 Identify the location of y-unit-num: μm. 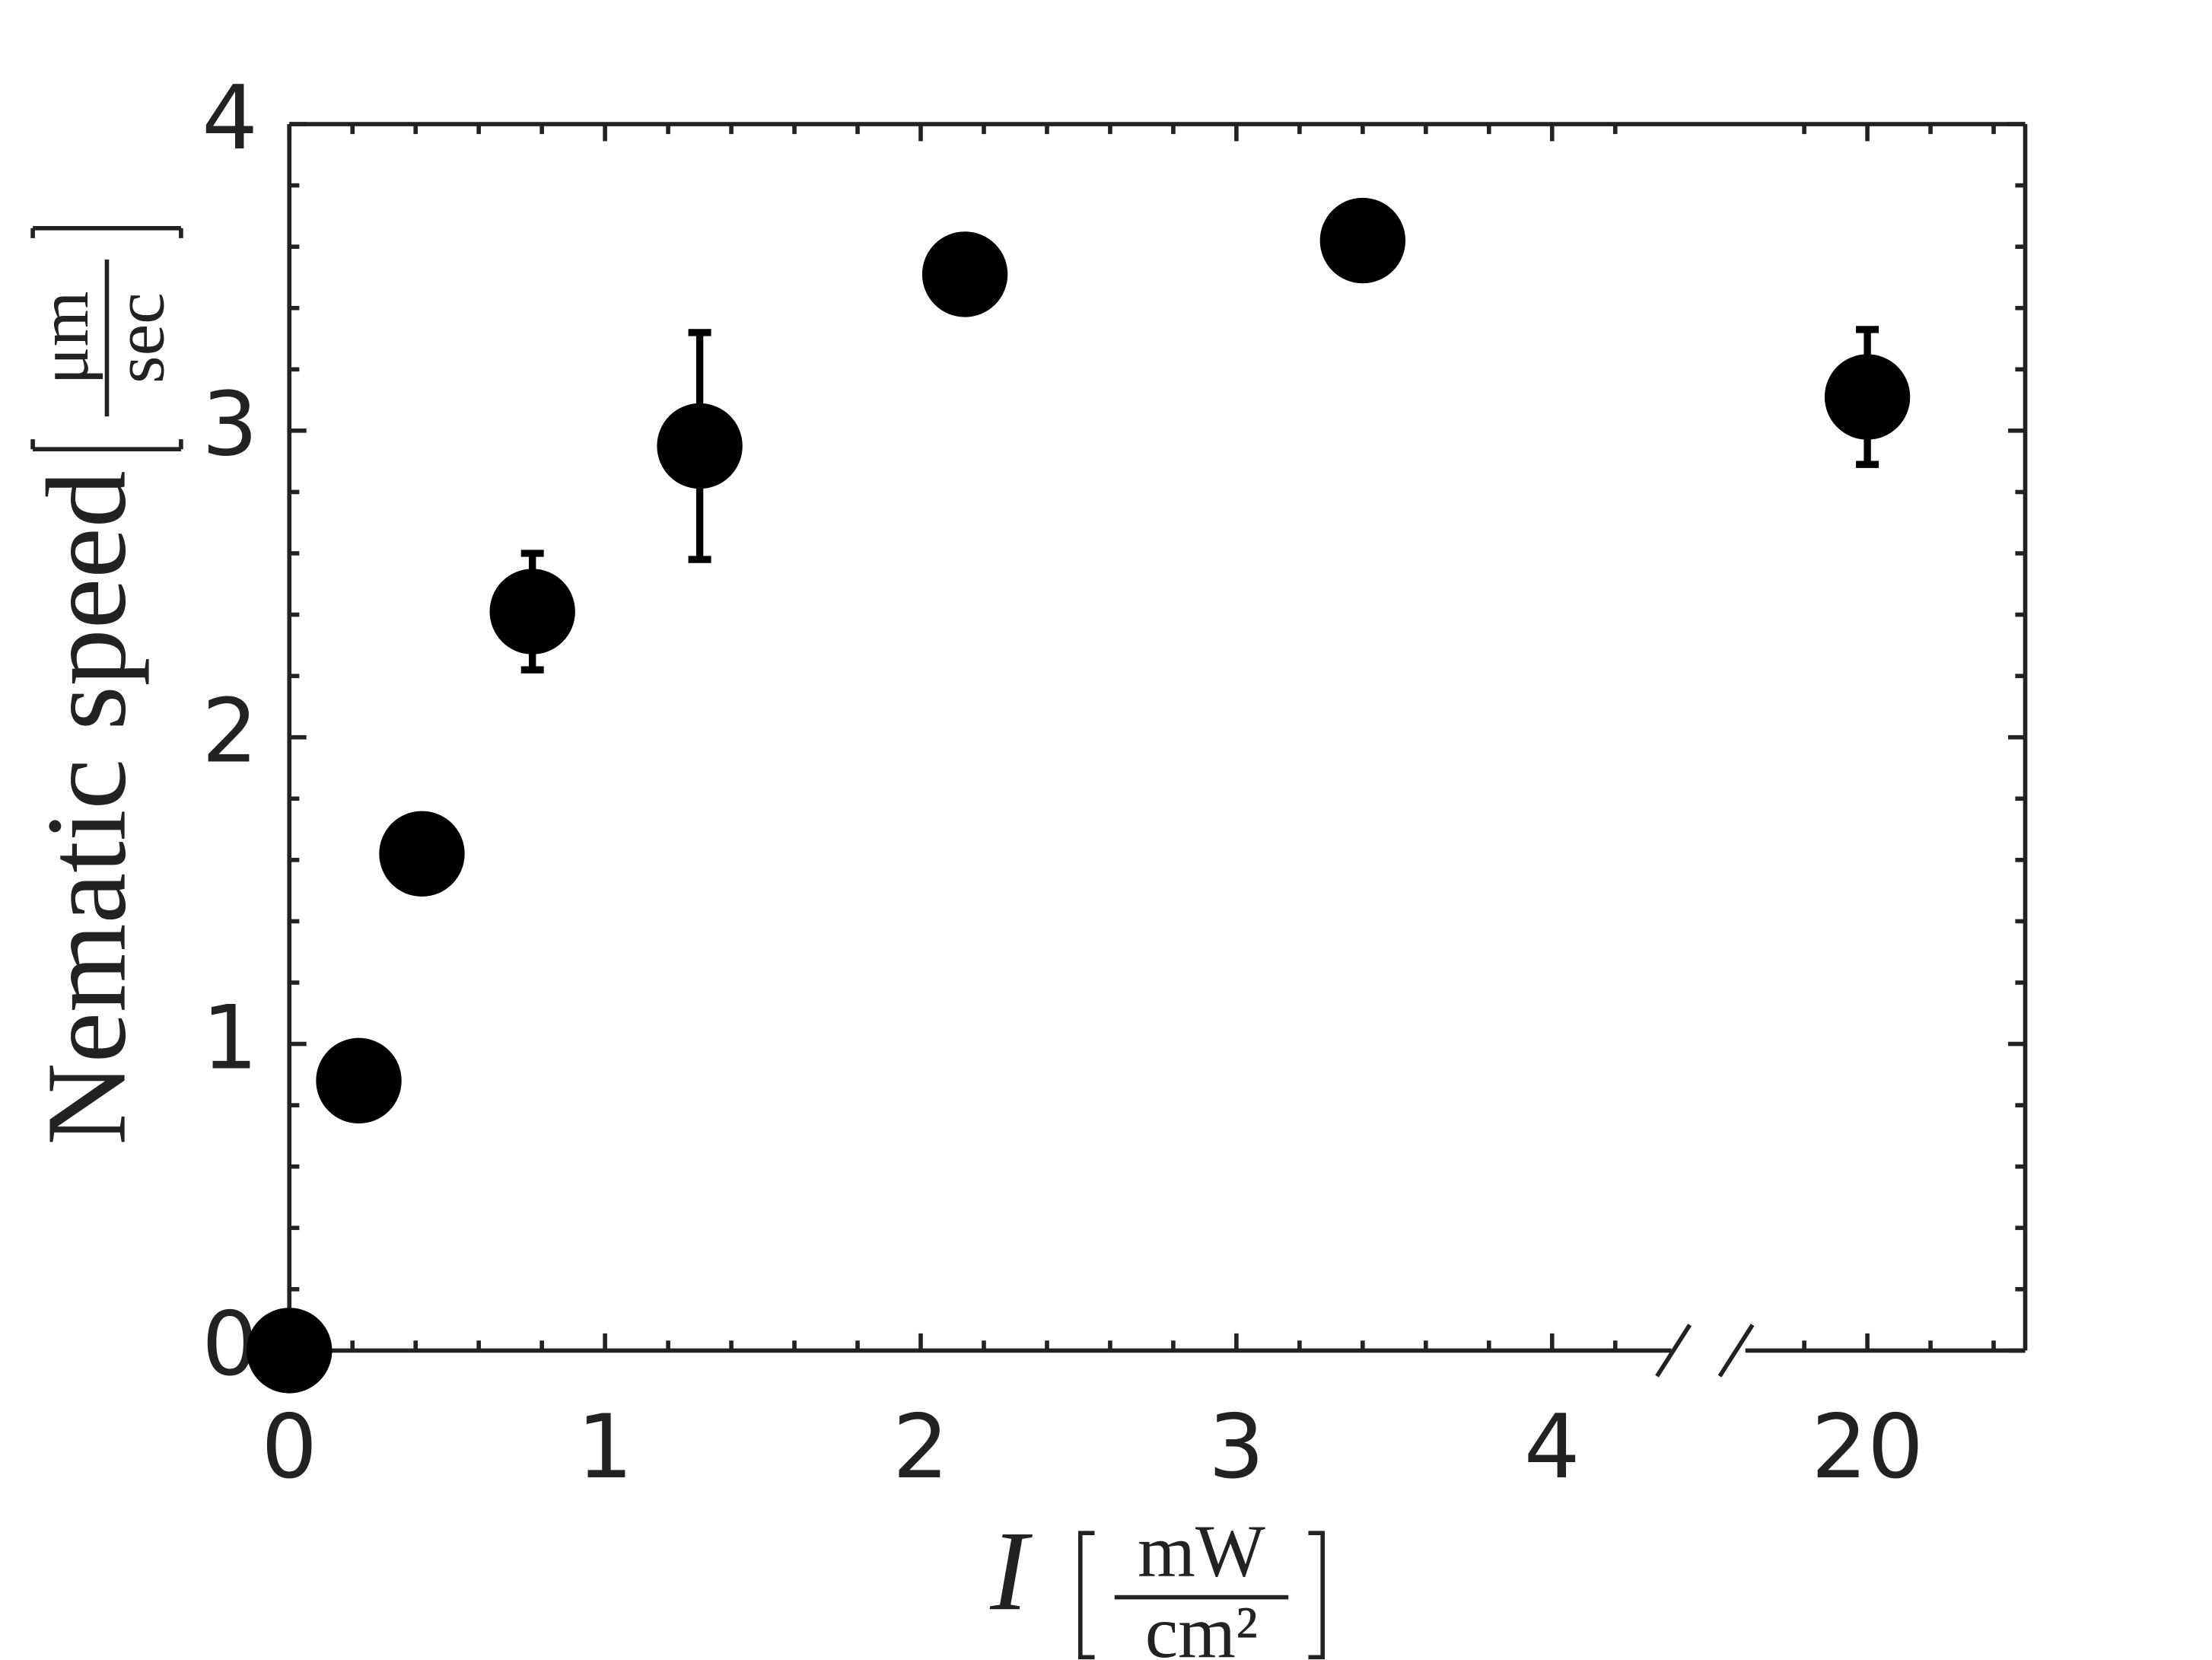
(64, 339).